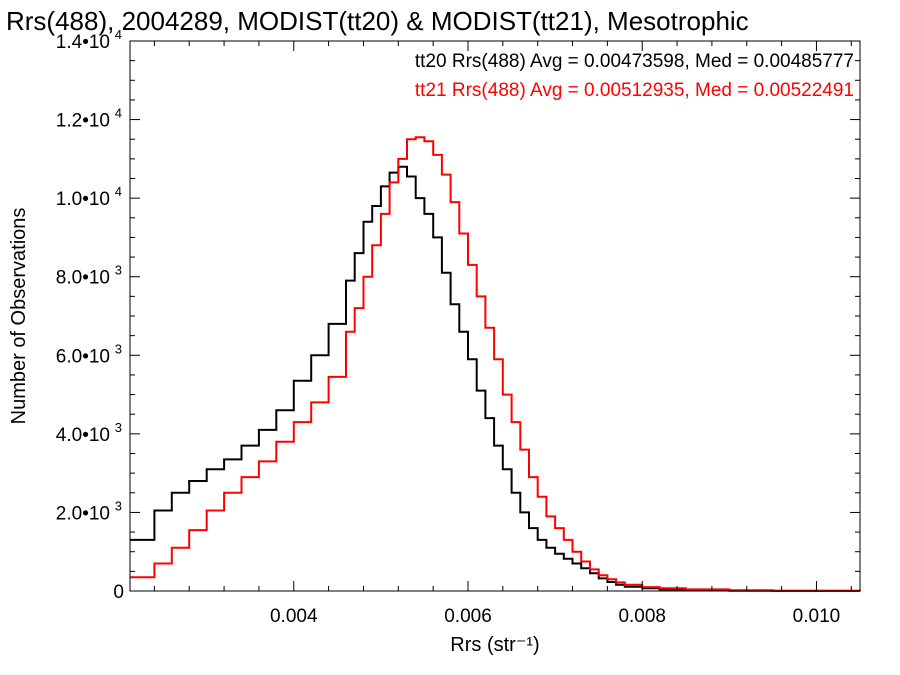 The width and height of the screenshot is (900, 675). What do you see at coordinates (294, 616) in the screenshot?
I see `x-tick-label: 0.004` at bounding box center [294, 616].